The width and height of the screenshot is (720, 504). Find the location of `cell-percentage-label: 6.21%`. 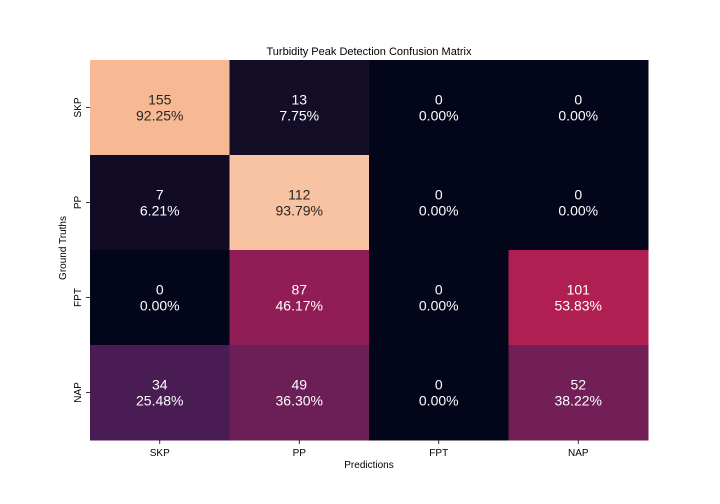

cell-percentage-label: 6.21% is located at coordinates (160, 211).